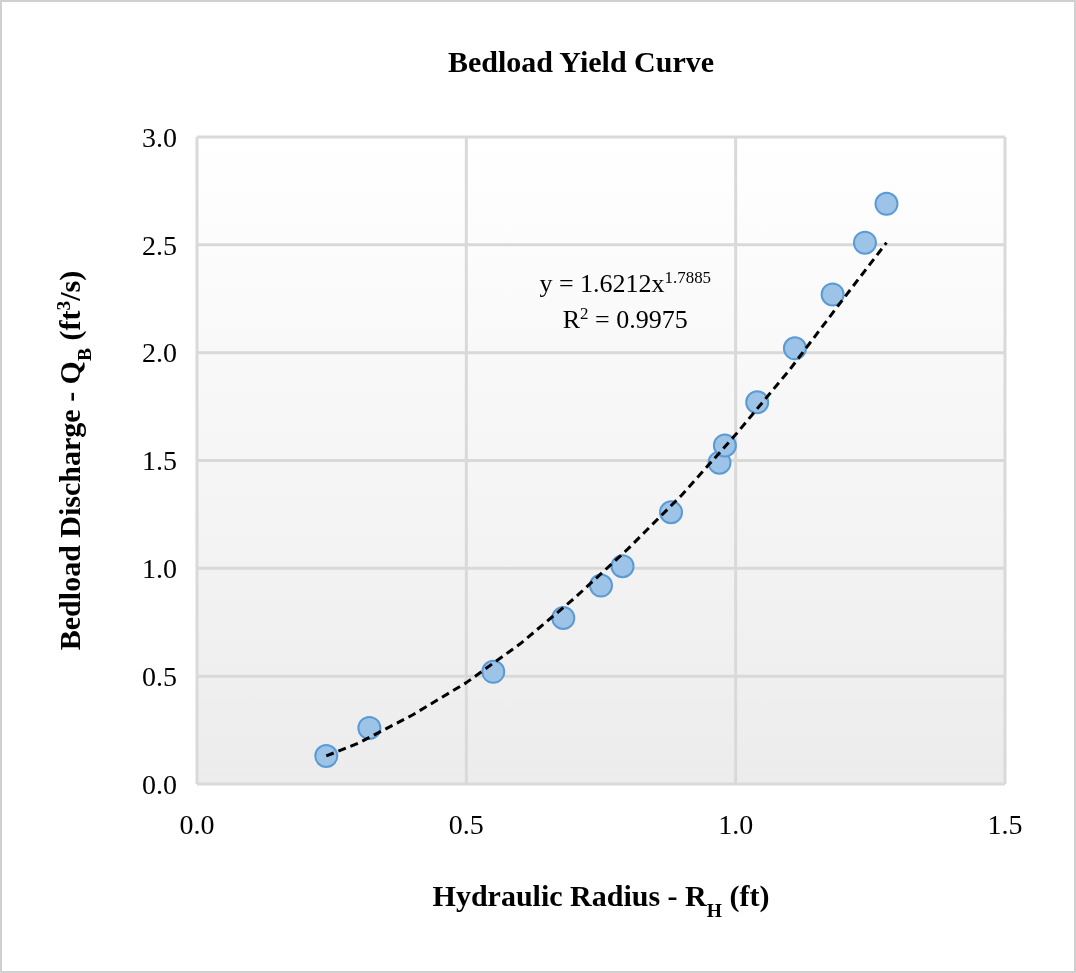  I want to click on y-tick-label: 0.5, so click(159, 676).